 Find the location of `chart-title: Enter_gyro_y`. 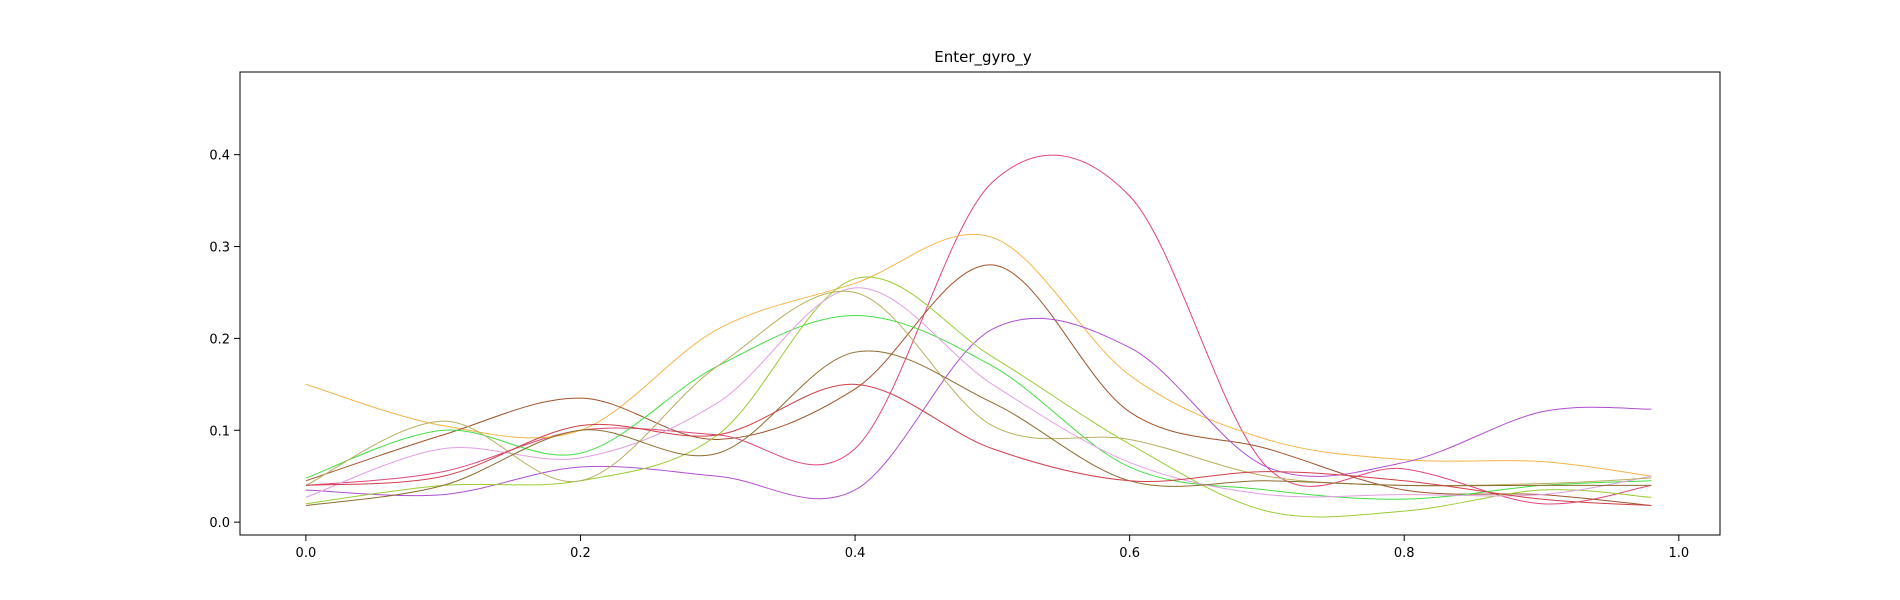

chart-title: Enter_gyro_y is located at coordinates (983, 57).